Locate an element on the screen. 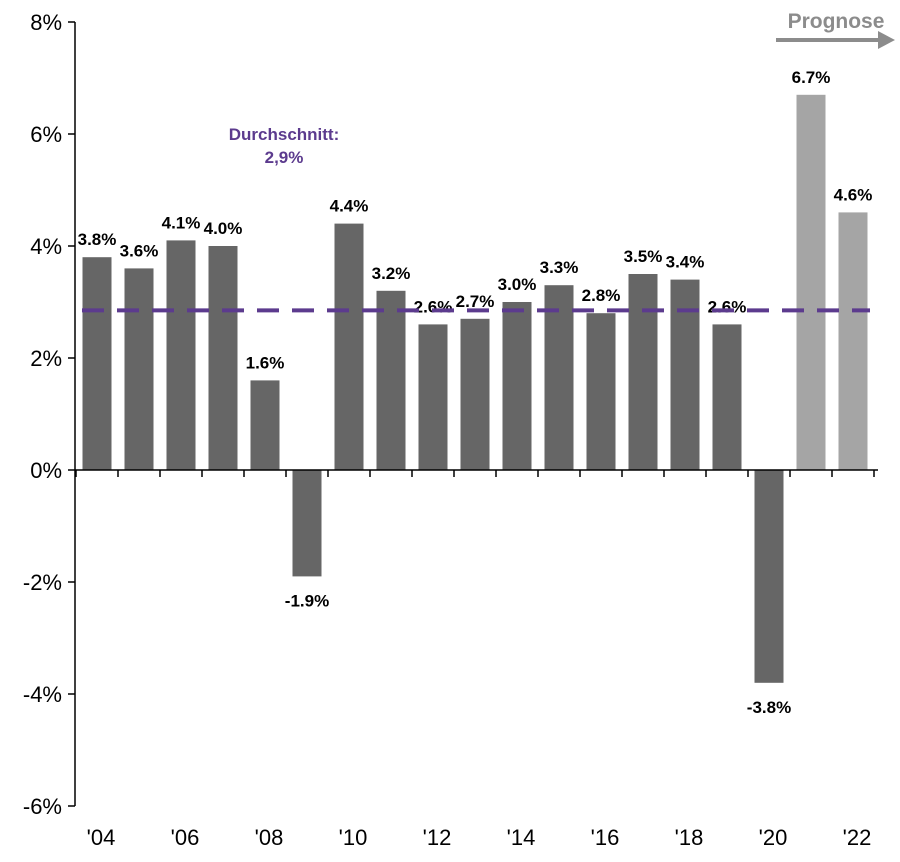  data-label: 1.6% is located at coordinates (265, 362).